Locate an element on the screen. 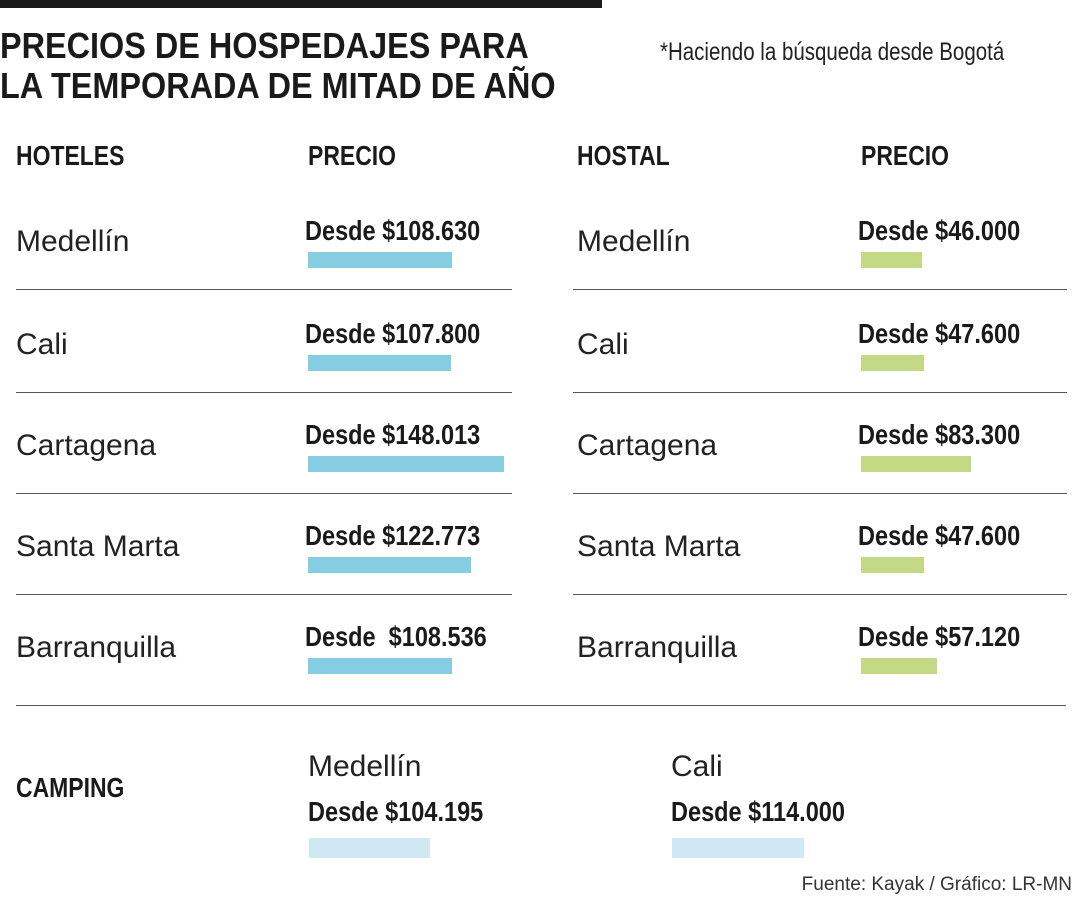 This screenshot has height=900, width=1080. hostal-price-label: Desde $83.300 is located at coordinates (939, 434).